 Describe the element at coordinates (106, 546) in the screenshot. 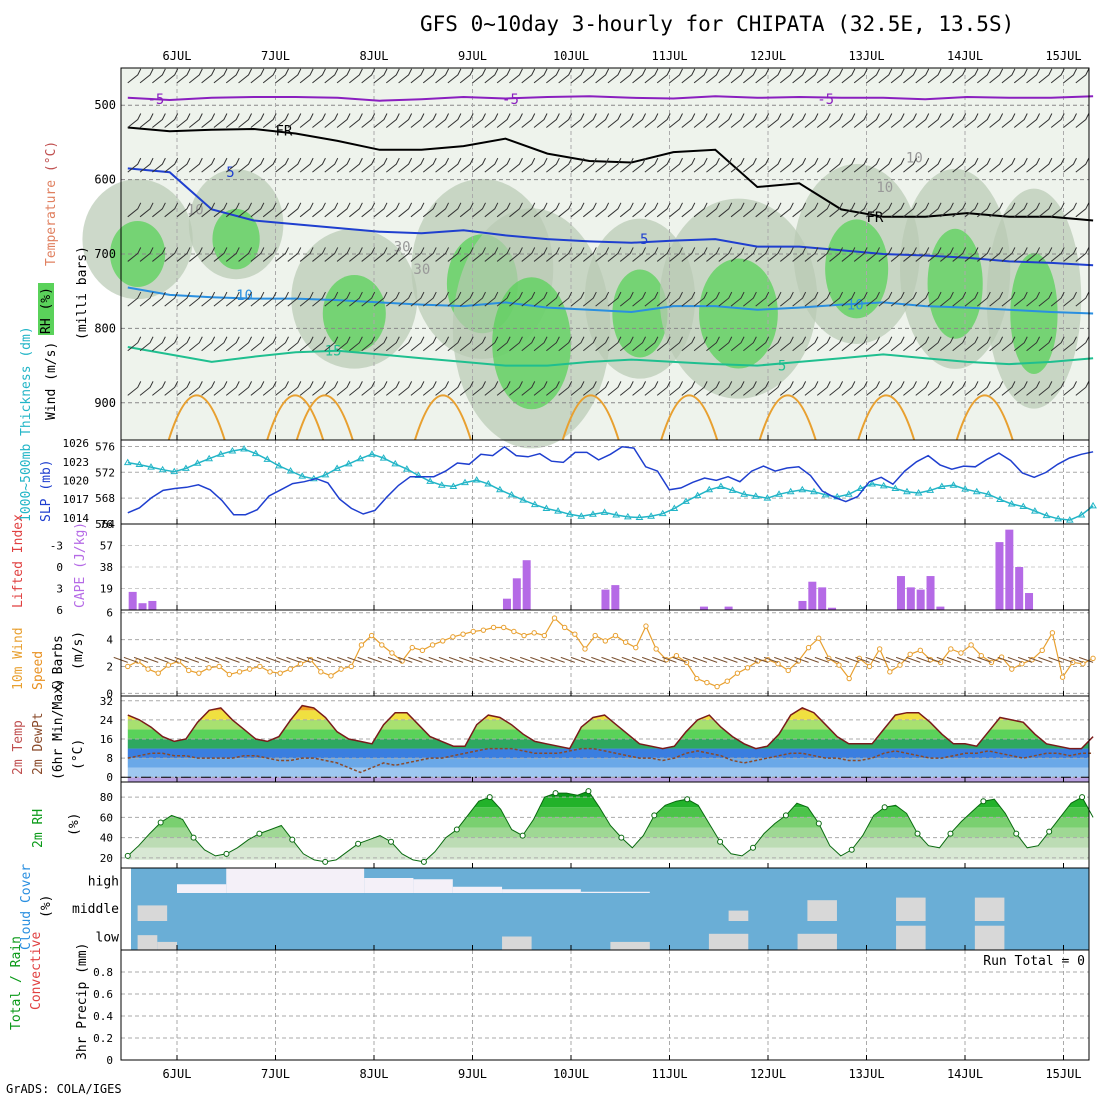

I see `y-tick-label: 57` at that location.